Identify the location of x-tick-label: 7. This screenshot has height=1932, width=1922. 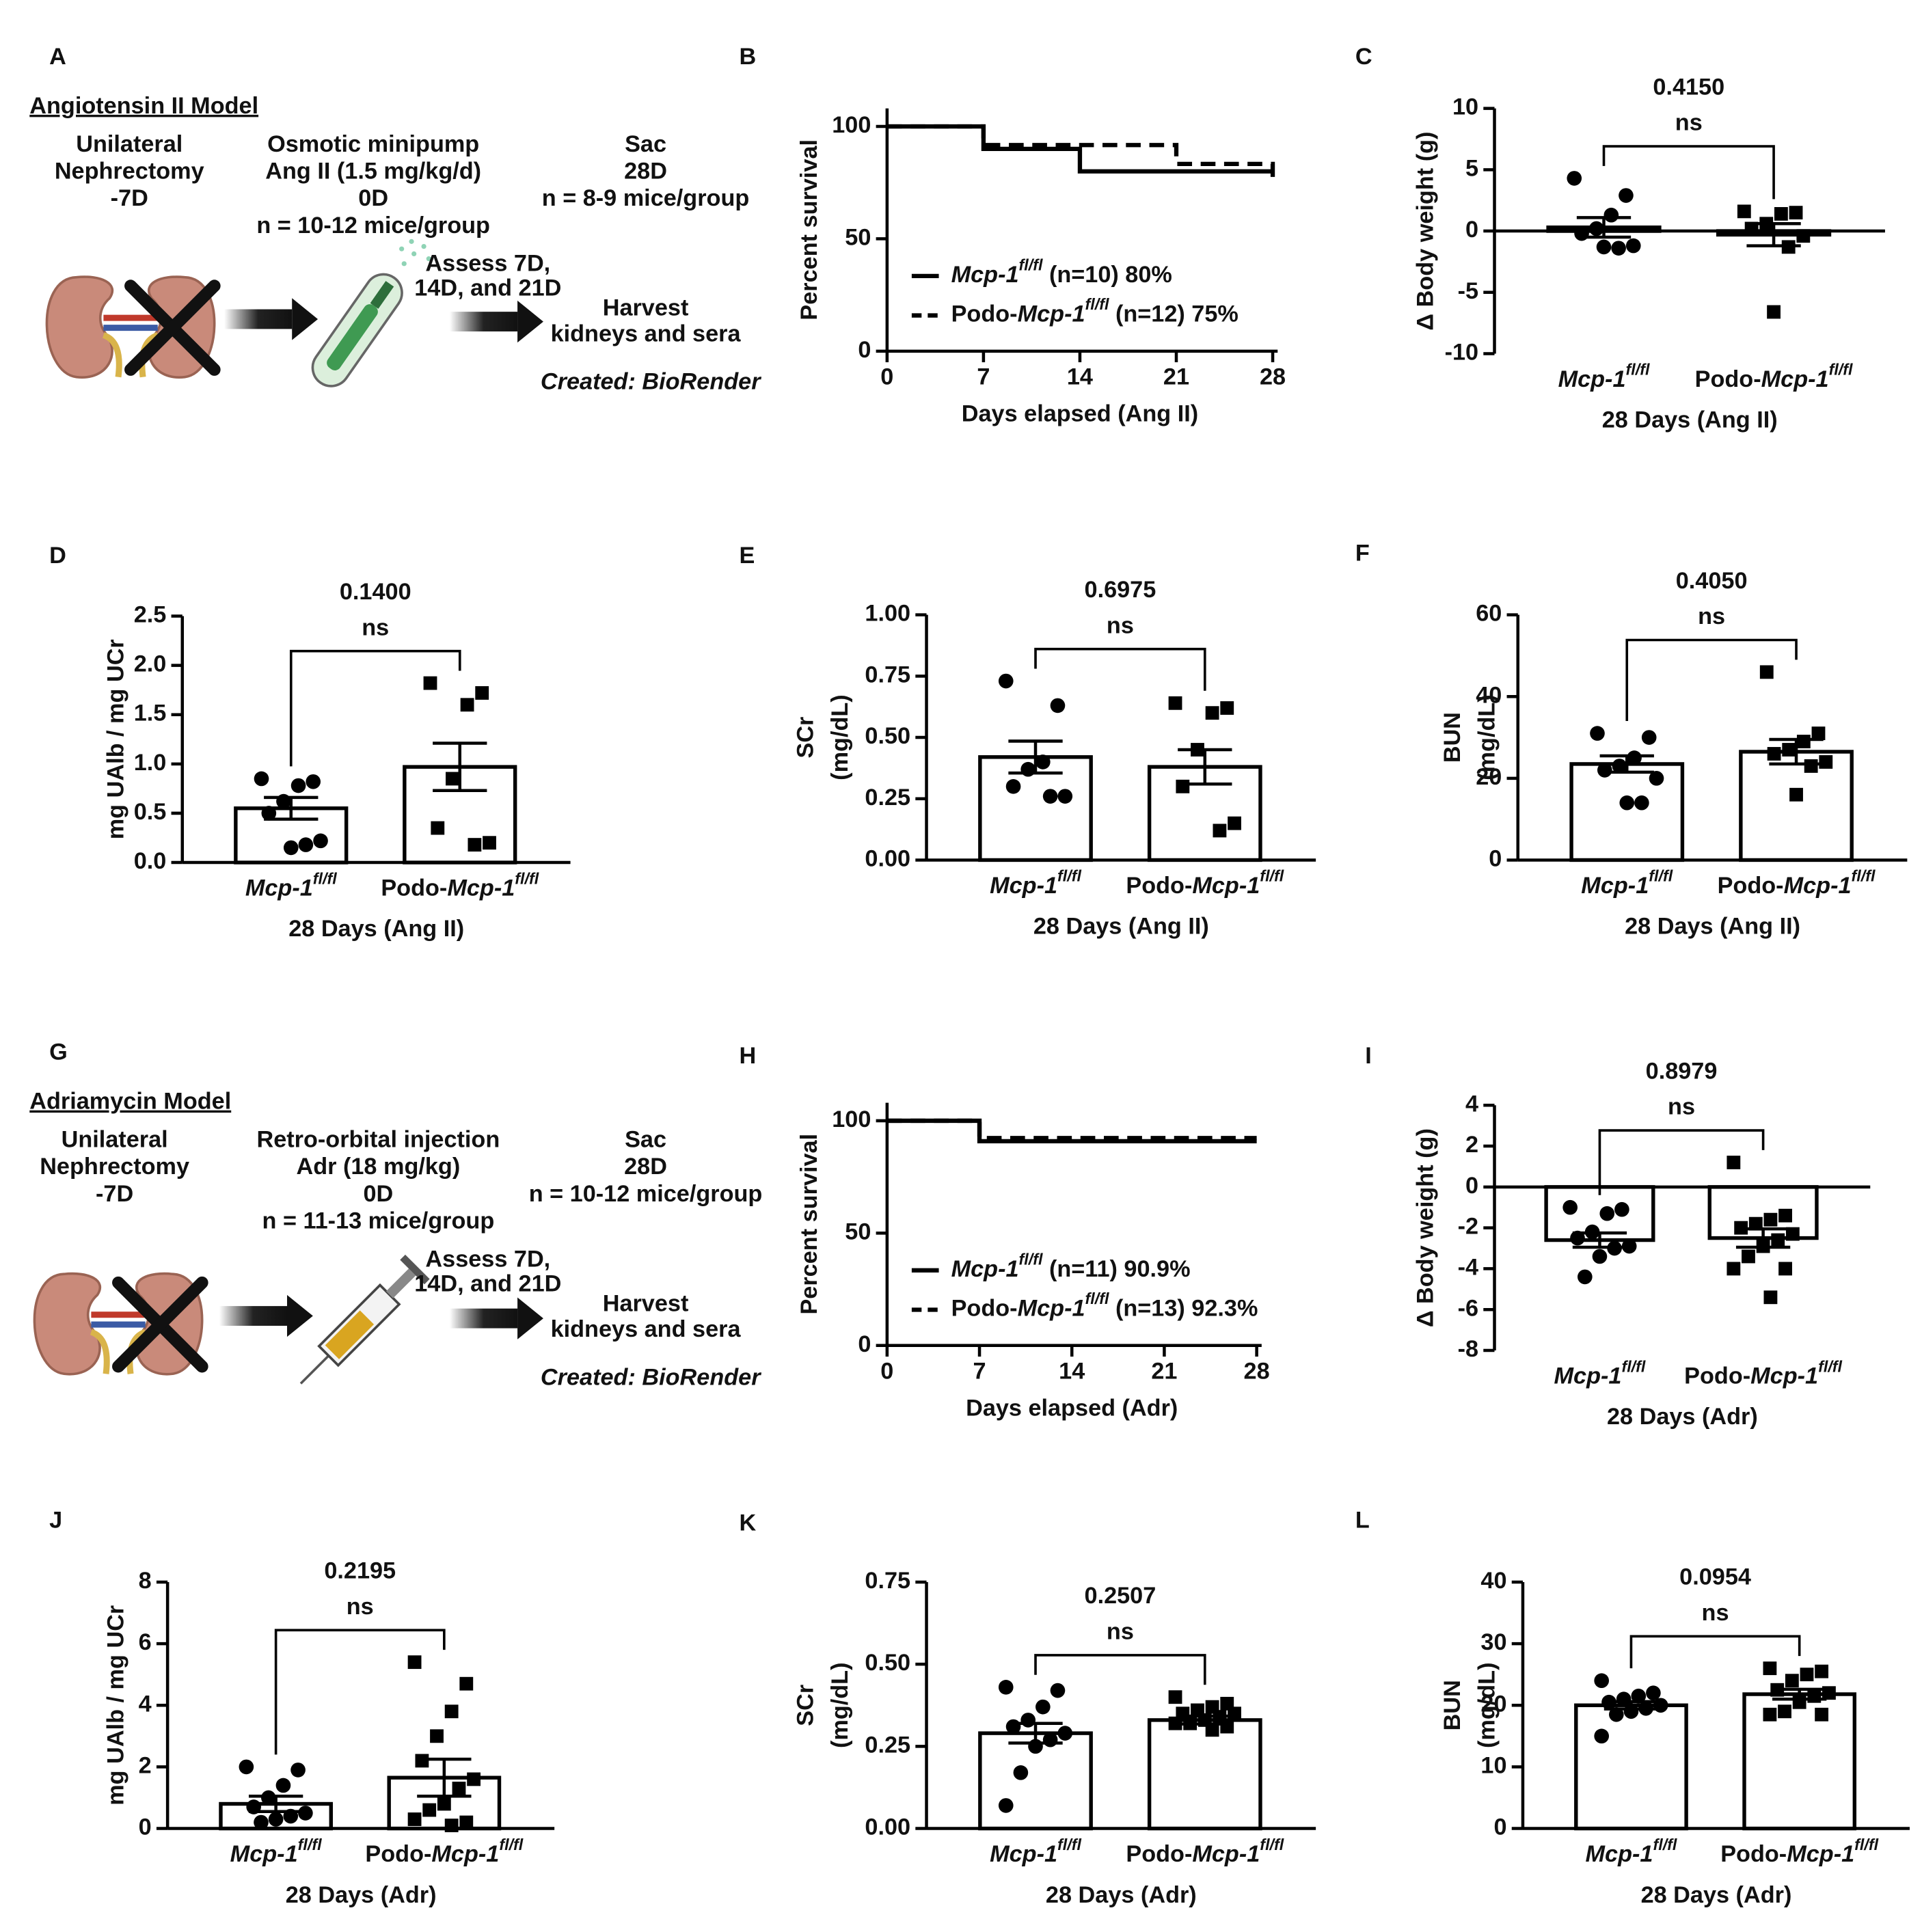
(983, 377).